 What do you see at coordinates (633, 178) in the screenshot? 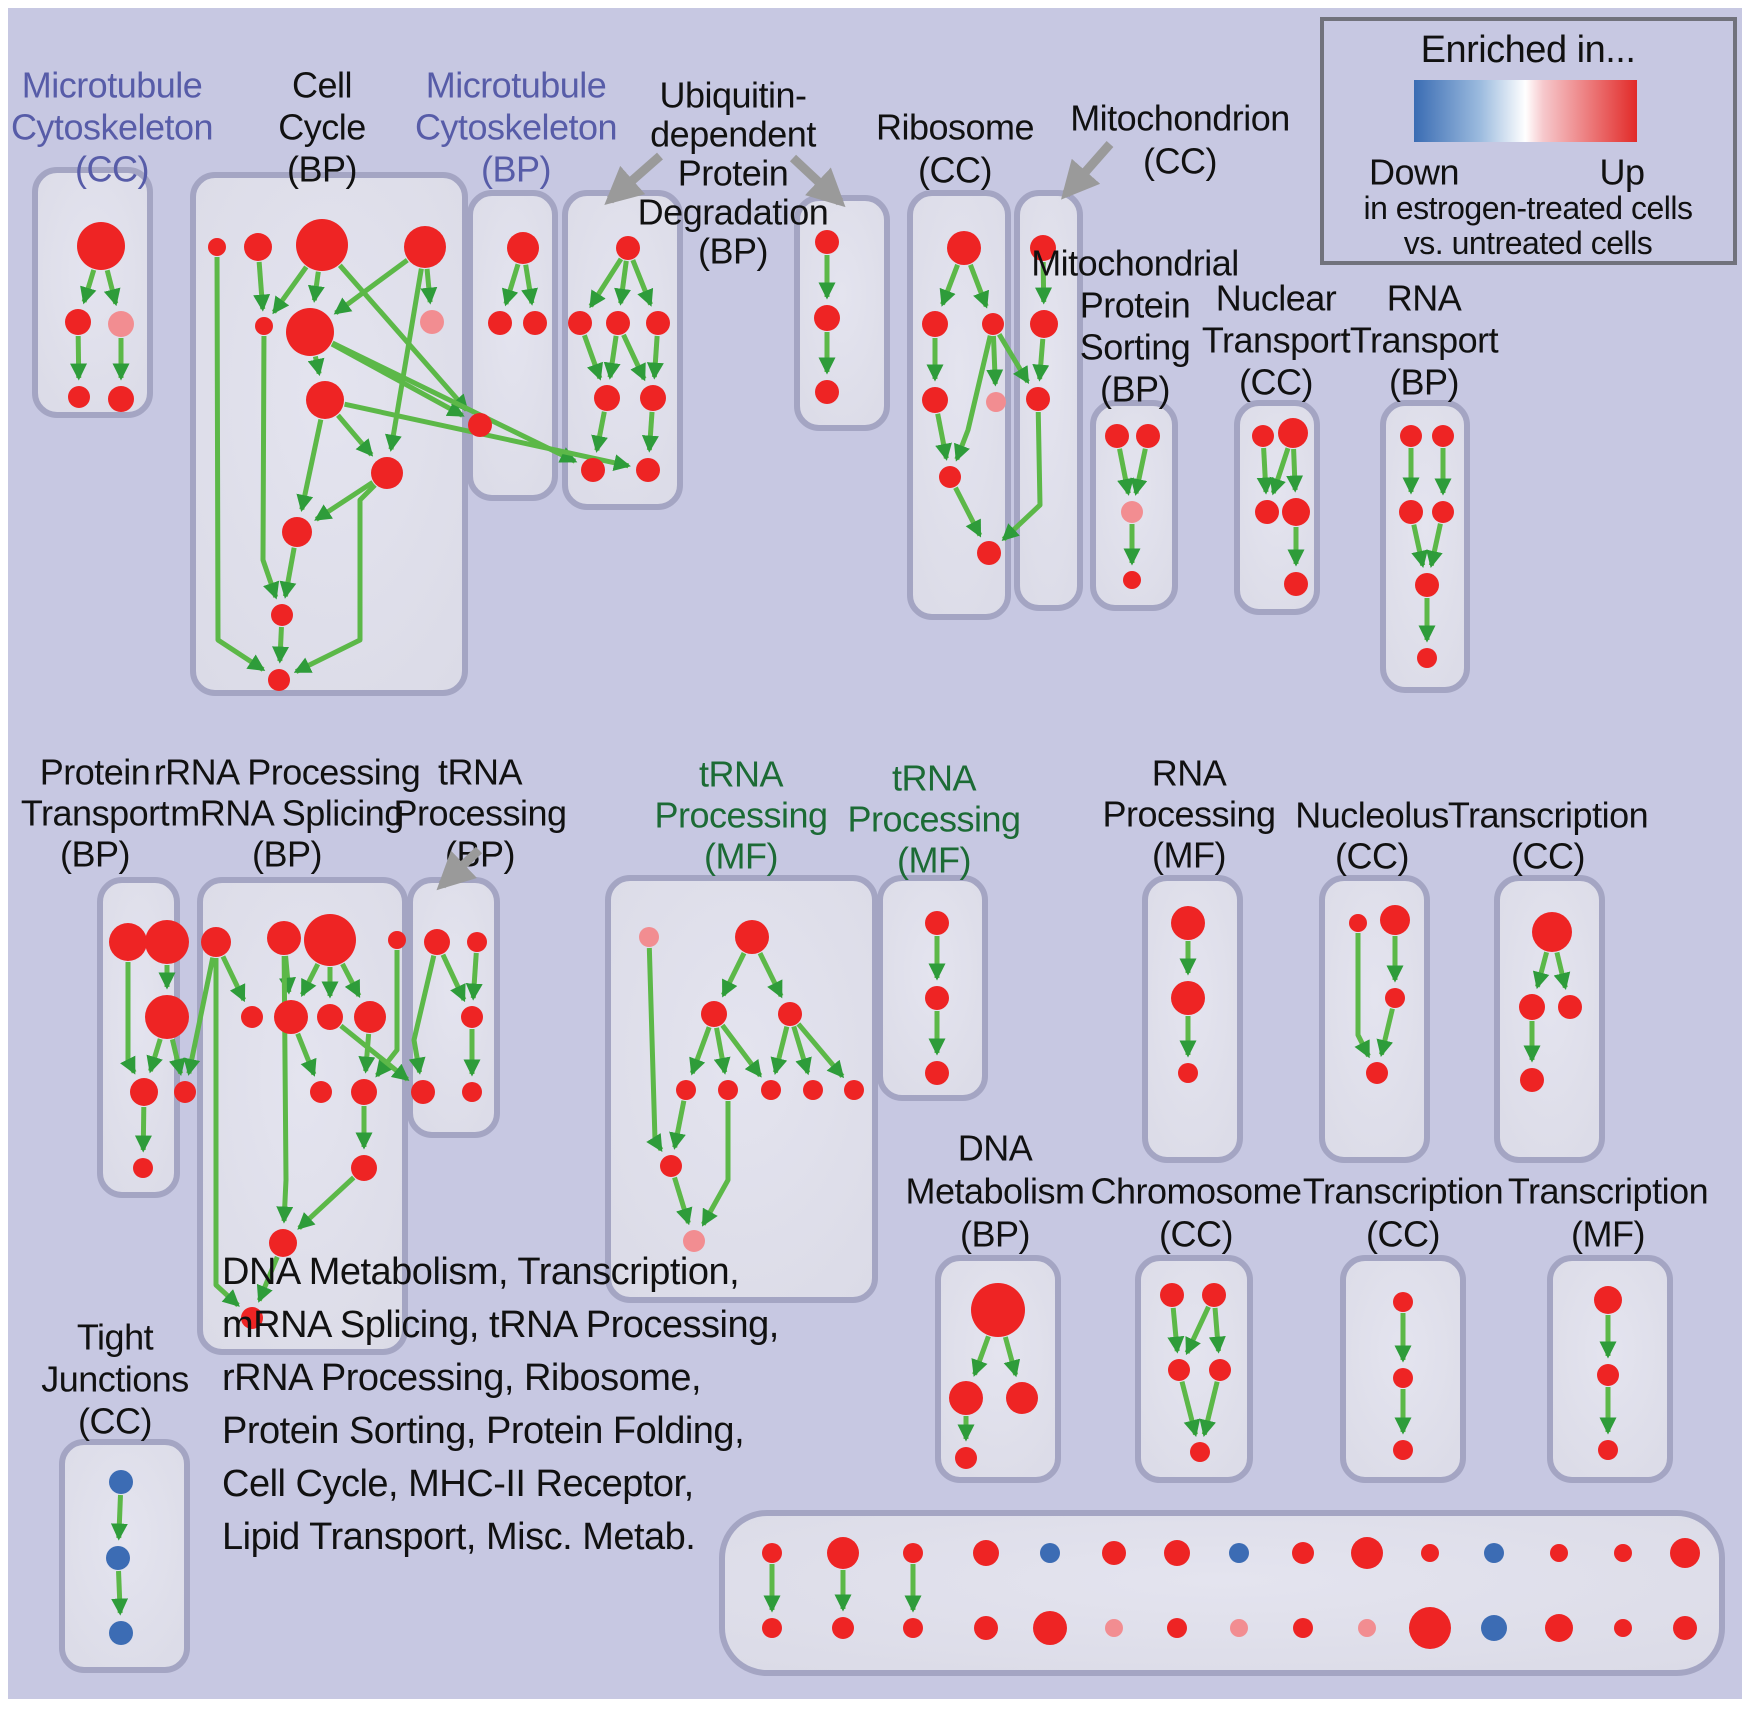
I see `label-pointer-arrow-ubiq-to-box1` at bounding box center [633, 178].